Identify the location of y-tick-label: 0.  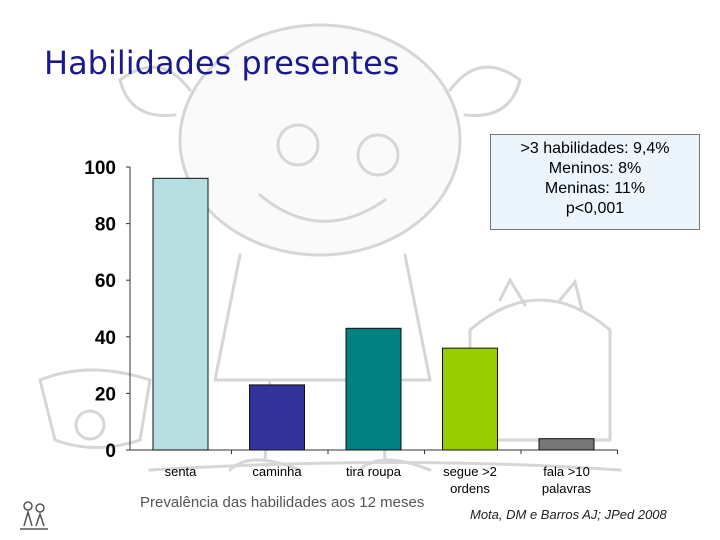
(110, 451).